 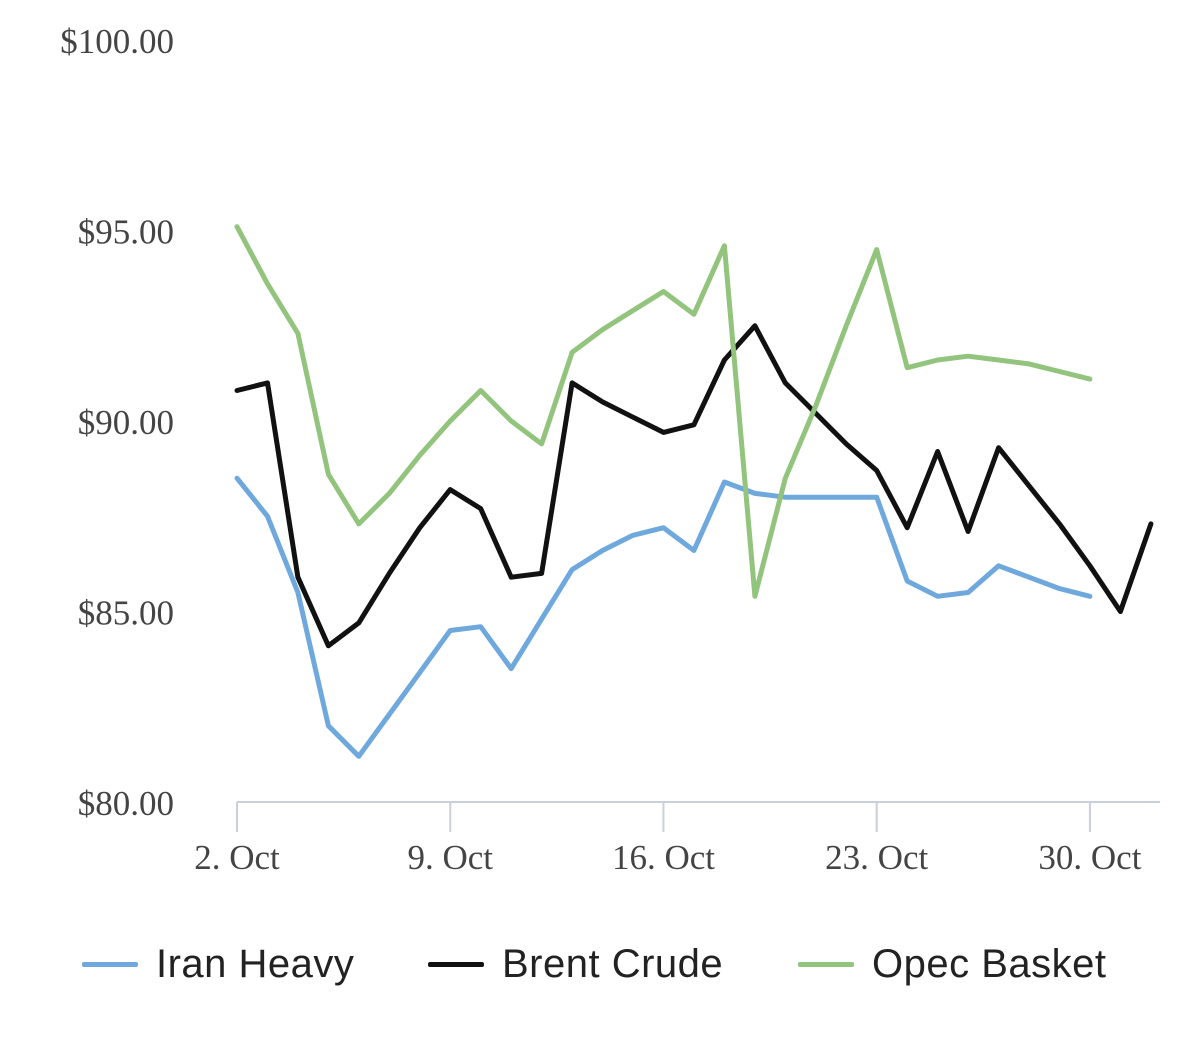 What do you see at coordinates (117, 41) in the screenshot?
I see `y-tick-label-4: $100.00` at bounding box center [117, 41].